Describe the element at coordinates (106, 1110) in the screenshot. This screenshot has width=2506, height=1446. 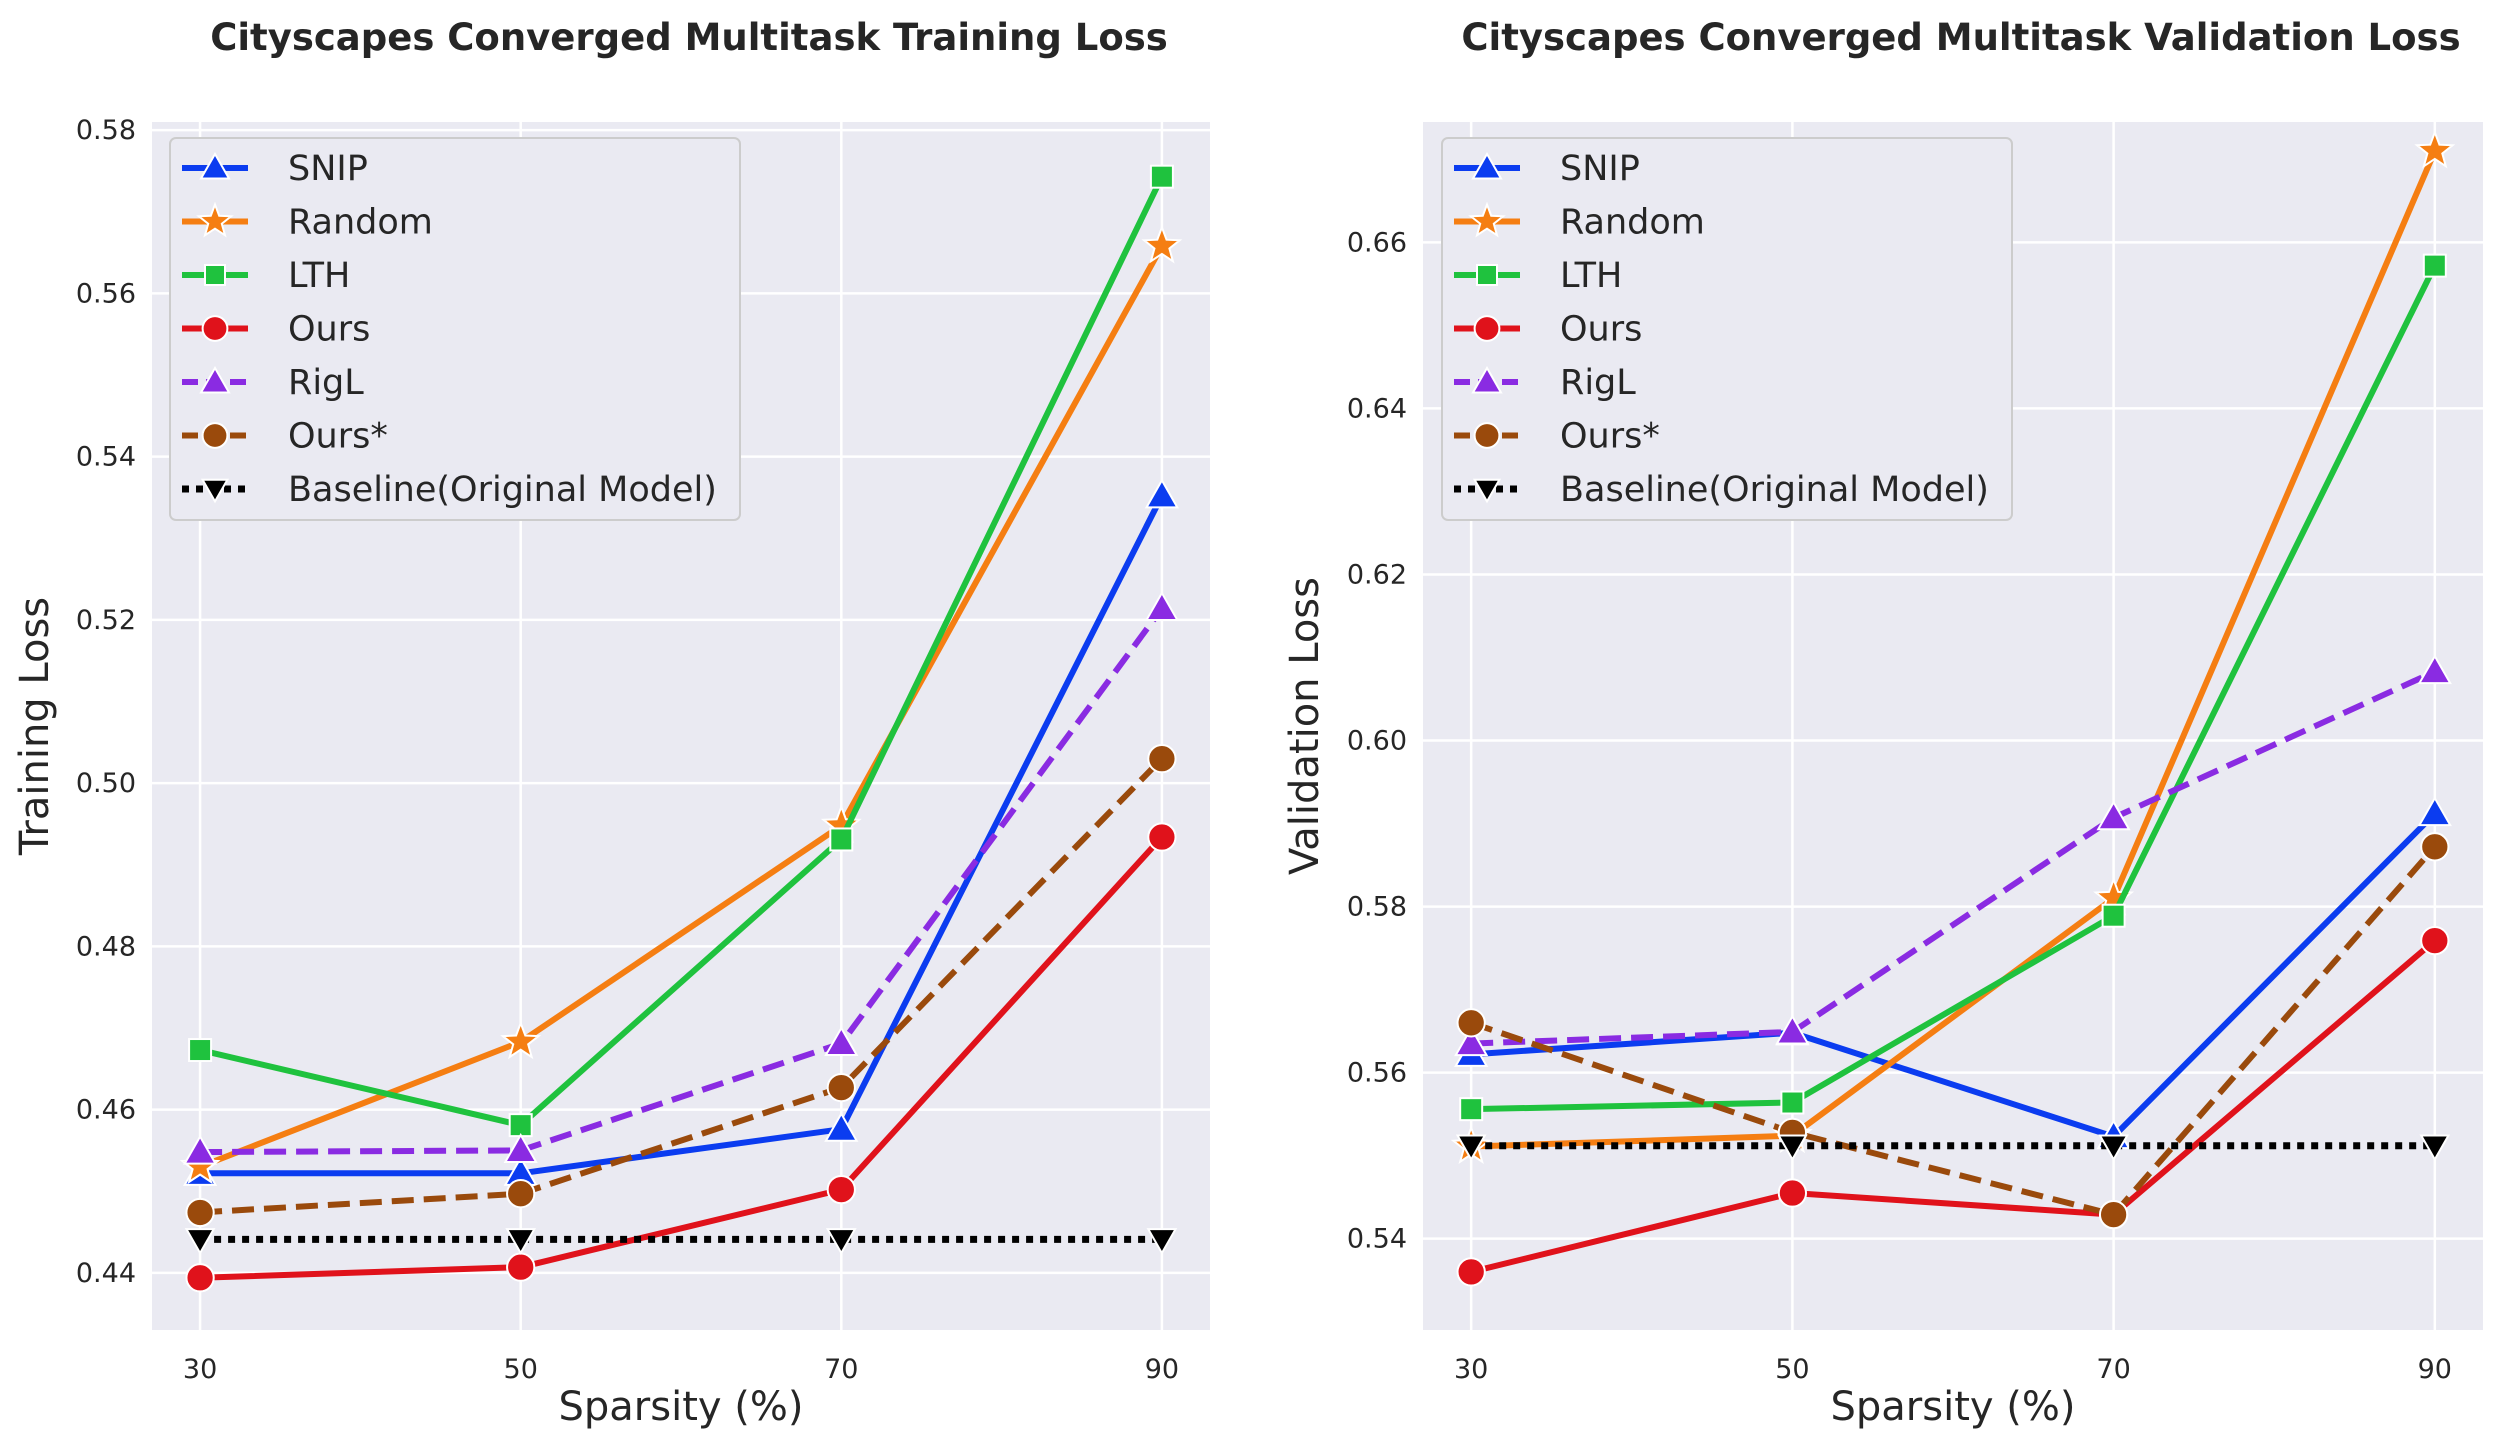
I see `y-tick-label: 0.46` at that location.